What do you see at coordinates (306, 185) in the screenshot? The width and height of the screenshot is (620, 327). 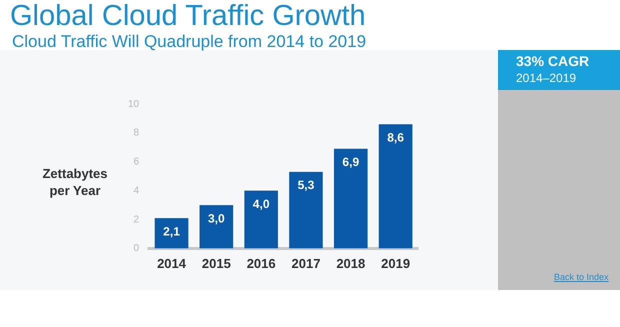 I see `data-label: 5,3` at bounding box center [306, 185].